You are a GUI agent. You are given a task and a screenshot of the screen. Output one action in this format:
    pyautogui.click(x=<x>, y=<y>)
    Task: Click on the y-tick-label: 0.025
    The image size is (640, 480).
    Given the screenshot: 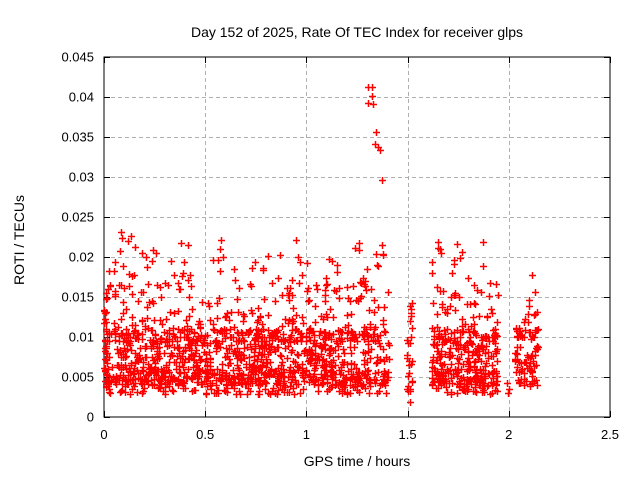 What is the action you would take?
    pyautogui.click(x=77, y=217)
    